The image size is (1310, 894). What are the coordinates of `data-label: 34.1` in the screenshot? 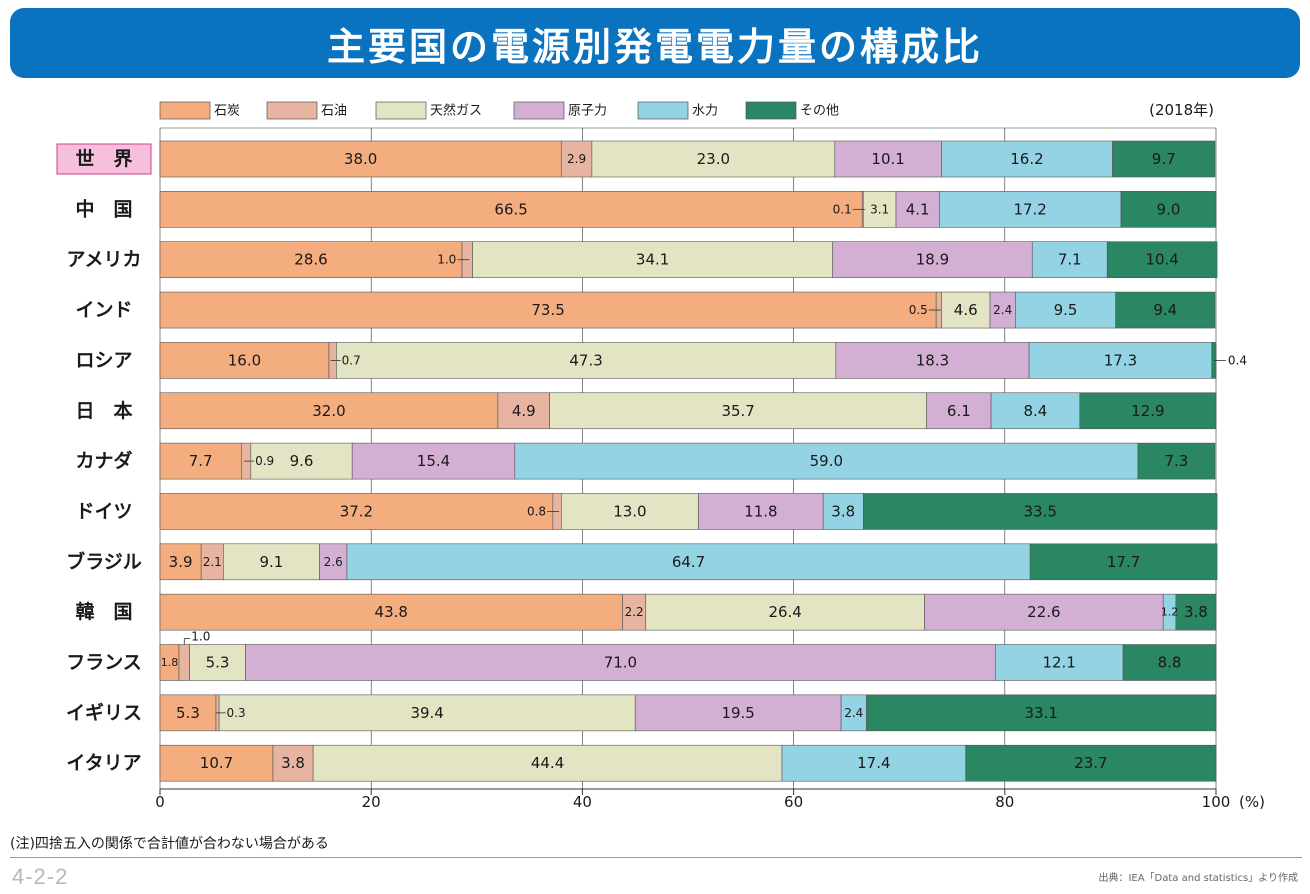 It's located at (652, 260).